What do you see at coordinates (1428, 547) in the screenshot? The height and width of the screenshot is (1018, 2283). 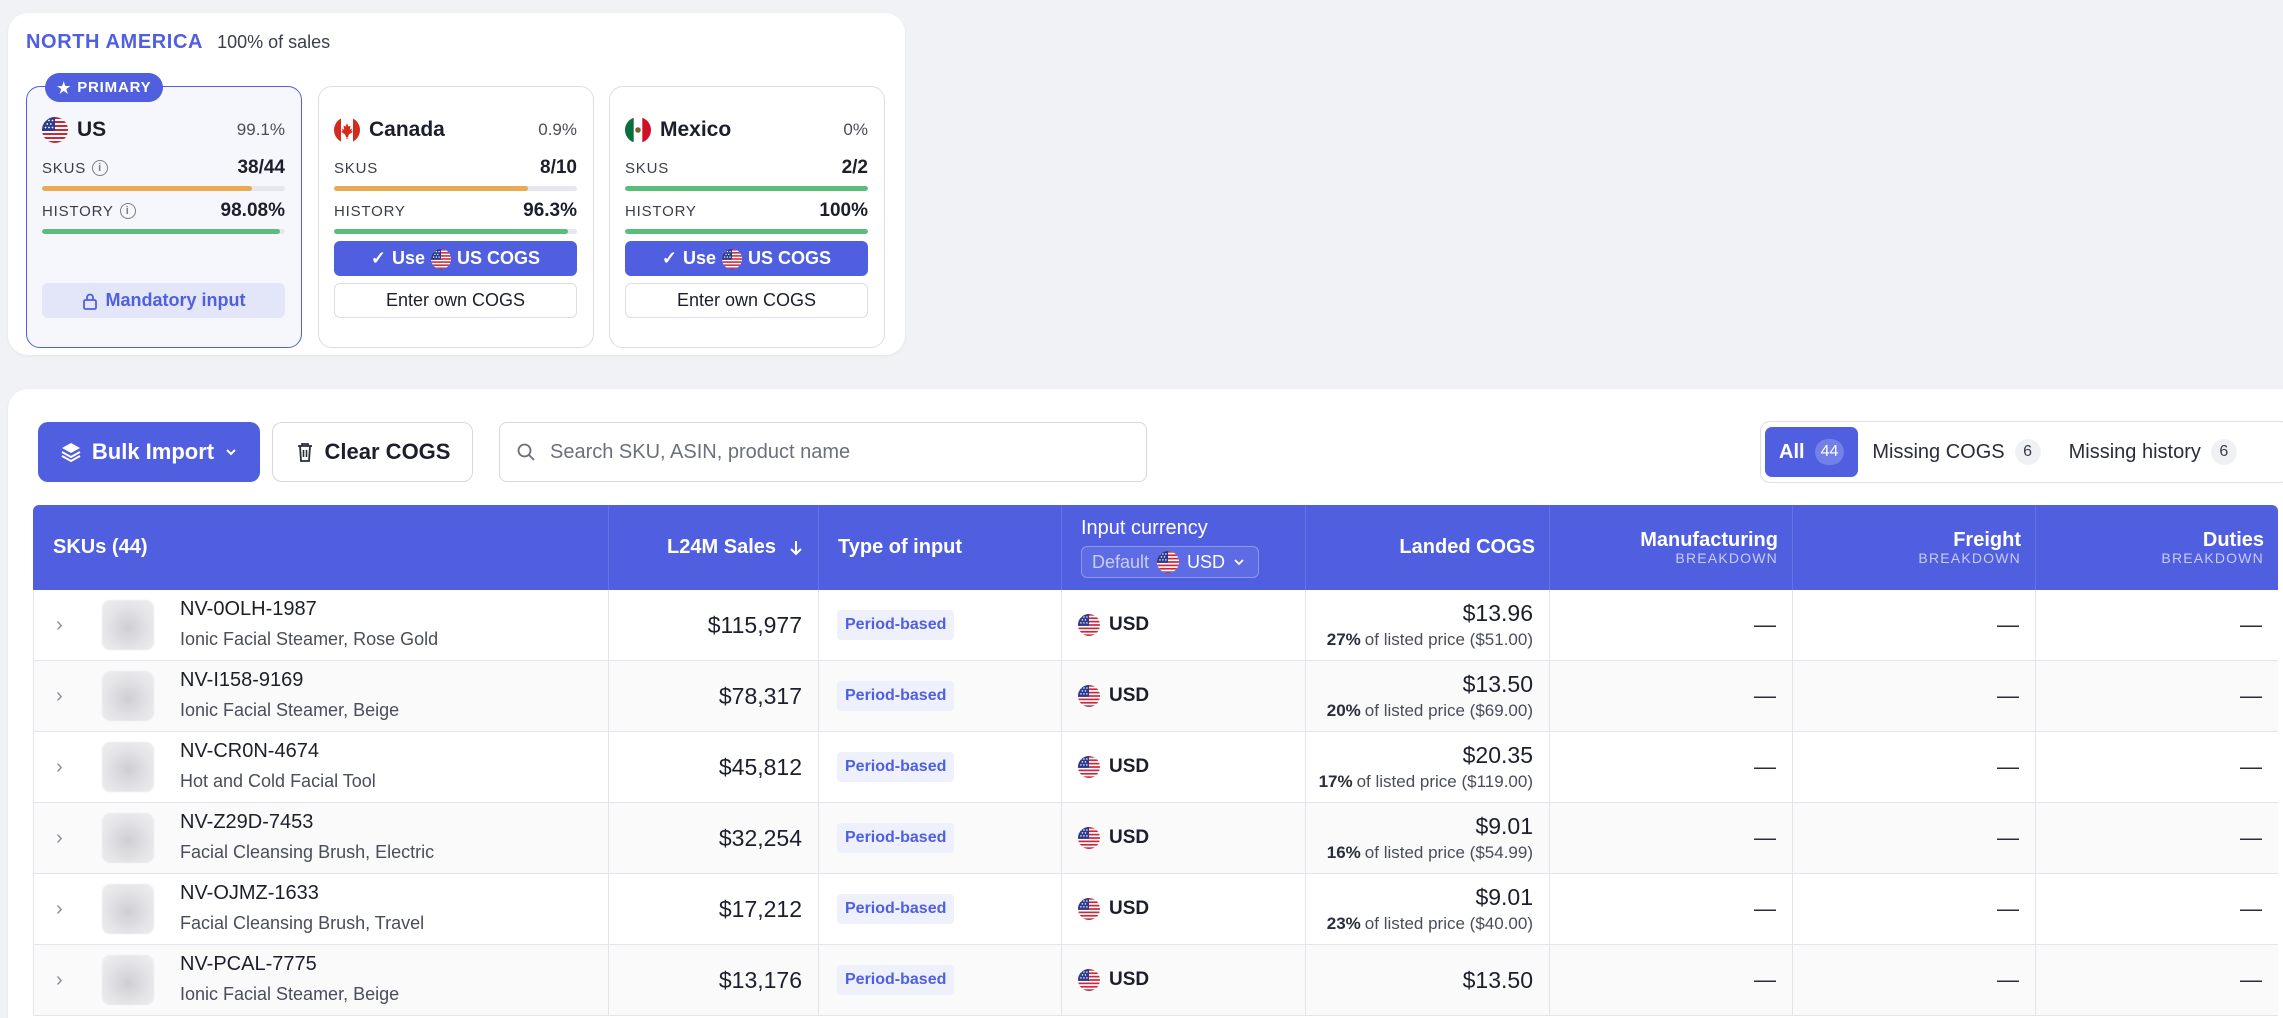 I see `col-landed-cogs: Landed COGS` at bounding box center [1428, 547].